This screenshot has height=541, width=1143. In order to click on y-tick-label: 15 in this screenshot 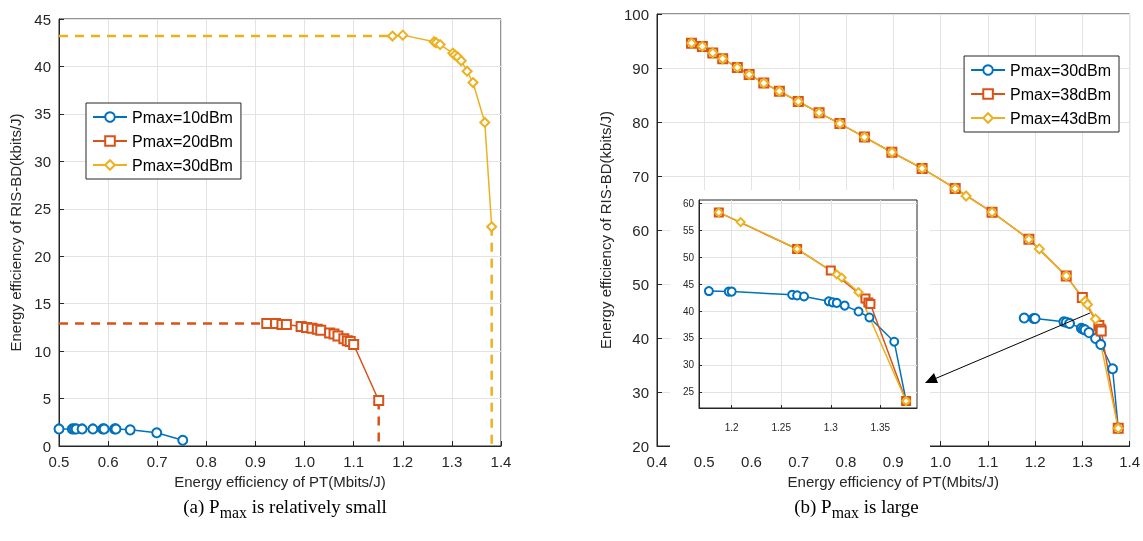, I will do `click(42, 304)`.